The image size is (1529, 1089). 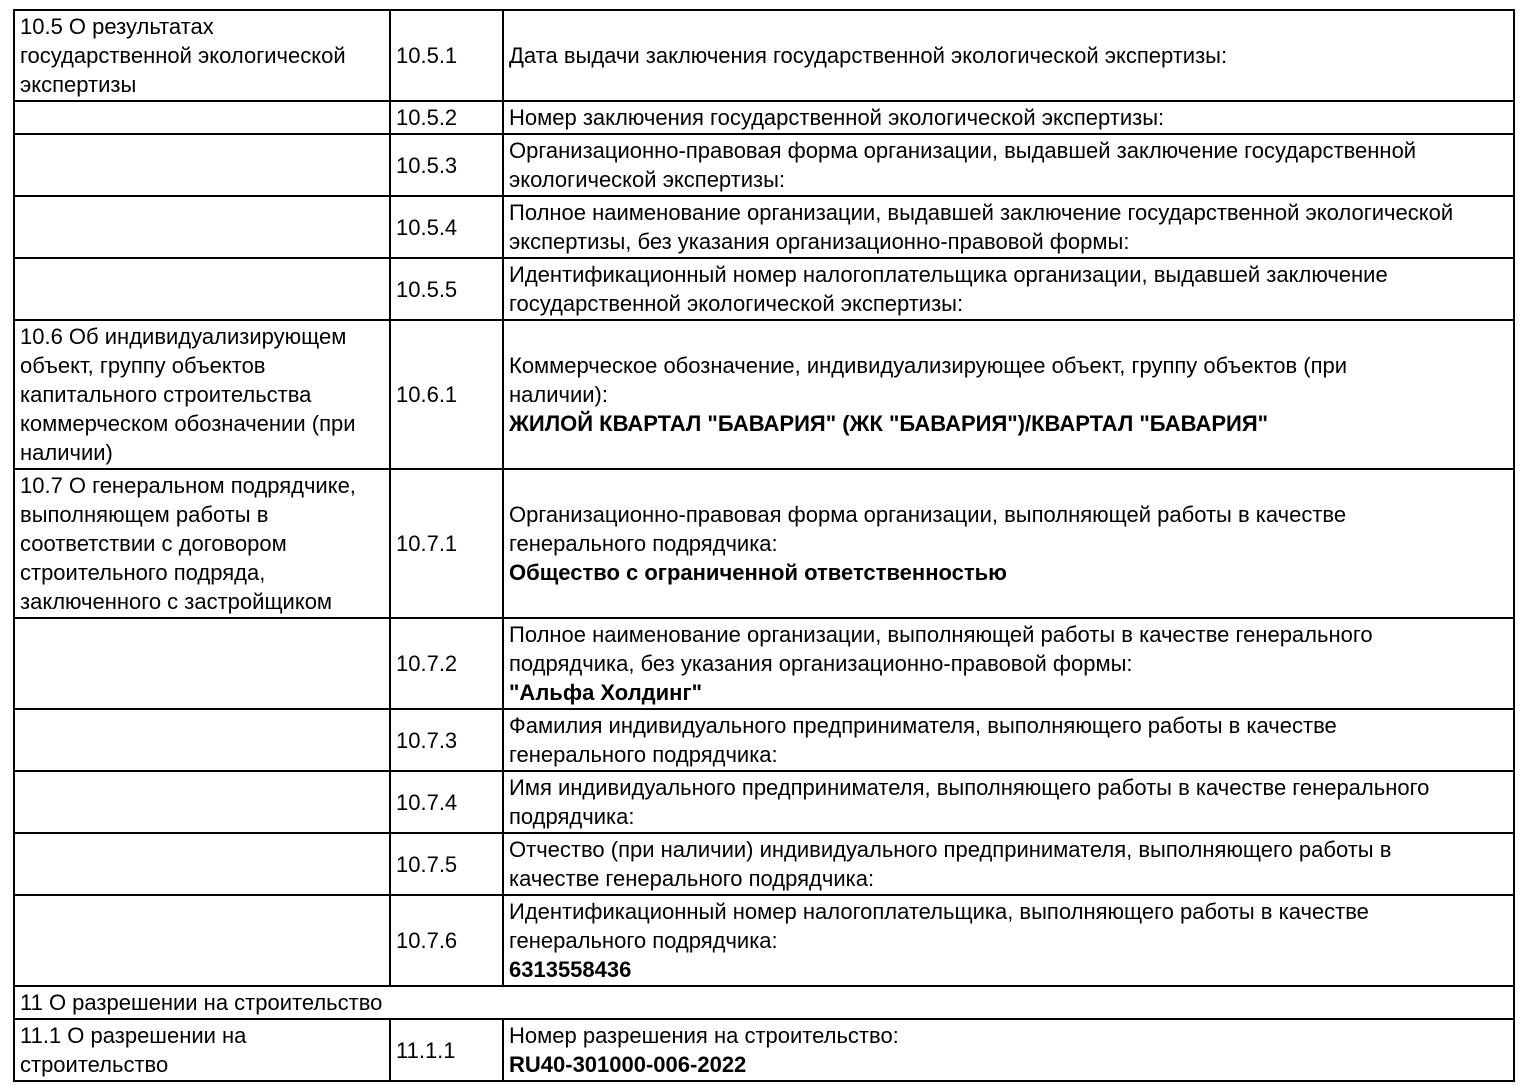 I want to click on item-number-cell: 10.7.1, so click(x=446, y=543).